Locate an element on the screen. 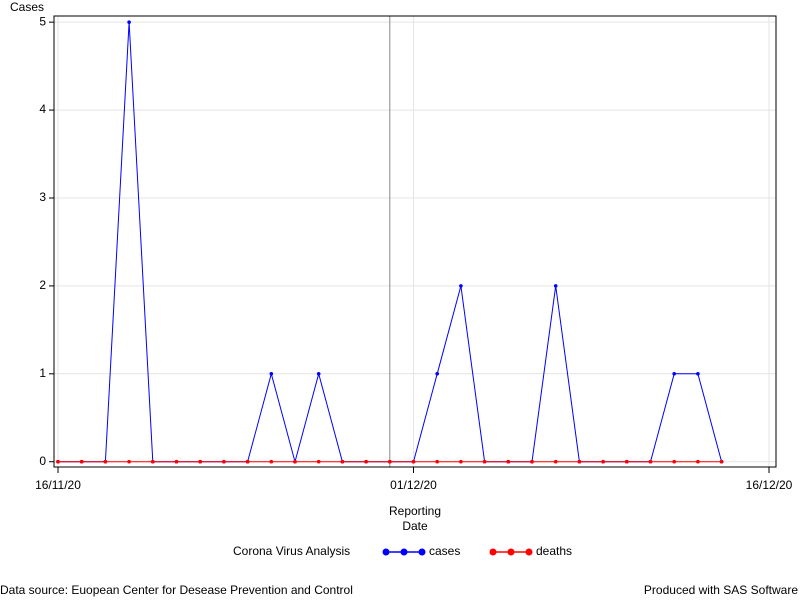  y-tick-label: 3 is located at coordinates (42, 197).